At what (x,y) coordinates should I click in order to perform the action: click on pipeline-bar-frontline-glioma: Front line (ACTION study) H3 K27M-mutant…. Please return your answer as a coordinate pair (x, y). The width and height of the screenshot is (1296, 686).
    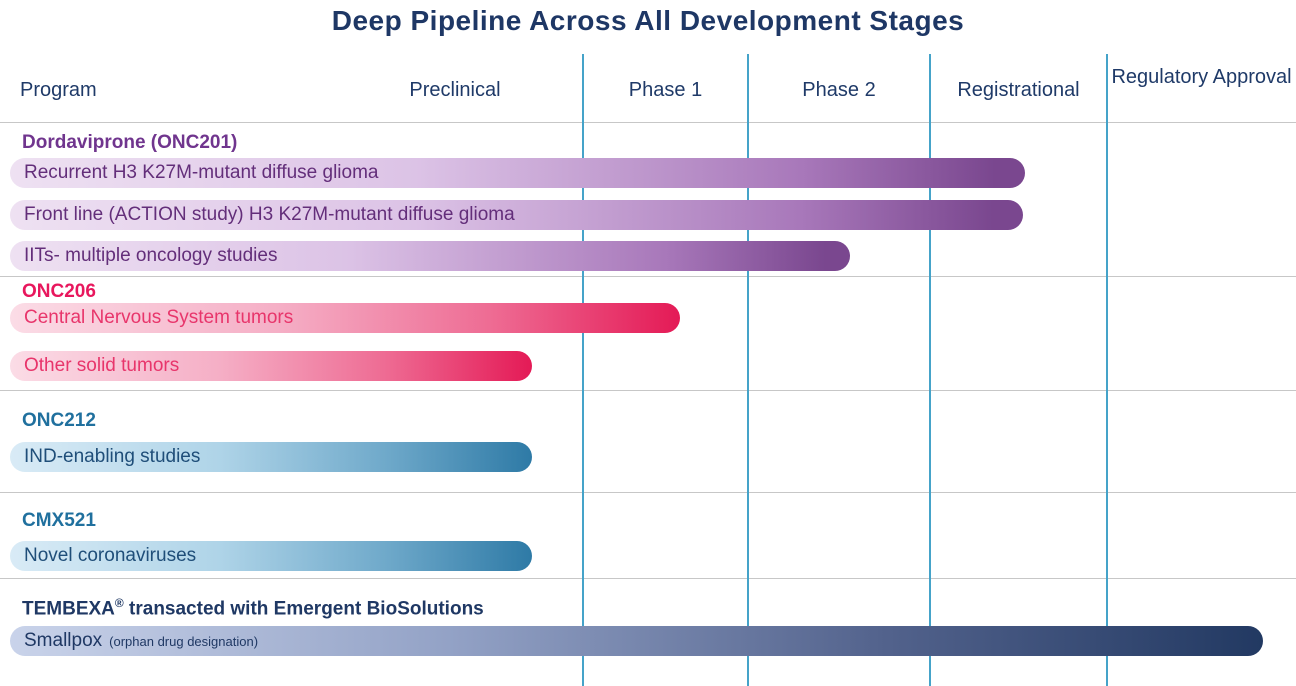
    Looking at the image, I should click on (516, 215).